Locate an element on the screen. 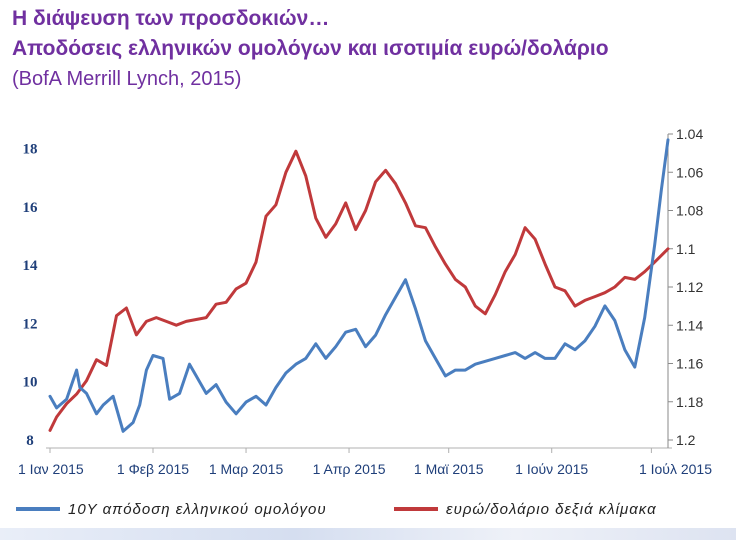 This screenshot has height=540, width=736. left-tick-label: 12 is located at coordinates (30, 324).